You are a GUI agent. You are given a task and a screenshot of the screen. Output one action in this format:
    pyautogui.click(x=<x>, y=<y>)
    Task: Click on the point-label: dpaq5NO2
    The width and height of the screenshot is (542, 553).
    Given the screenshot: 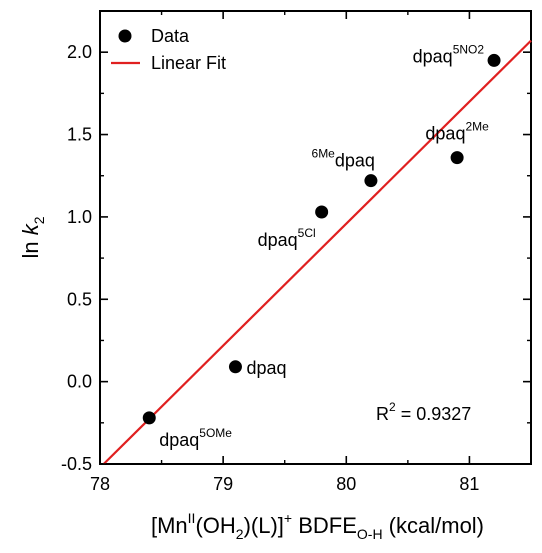 What is the action you would take?
    pyautogui.click(x=449, y=54)
    